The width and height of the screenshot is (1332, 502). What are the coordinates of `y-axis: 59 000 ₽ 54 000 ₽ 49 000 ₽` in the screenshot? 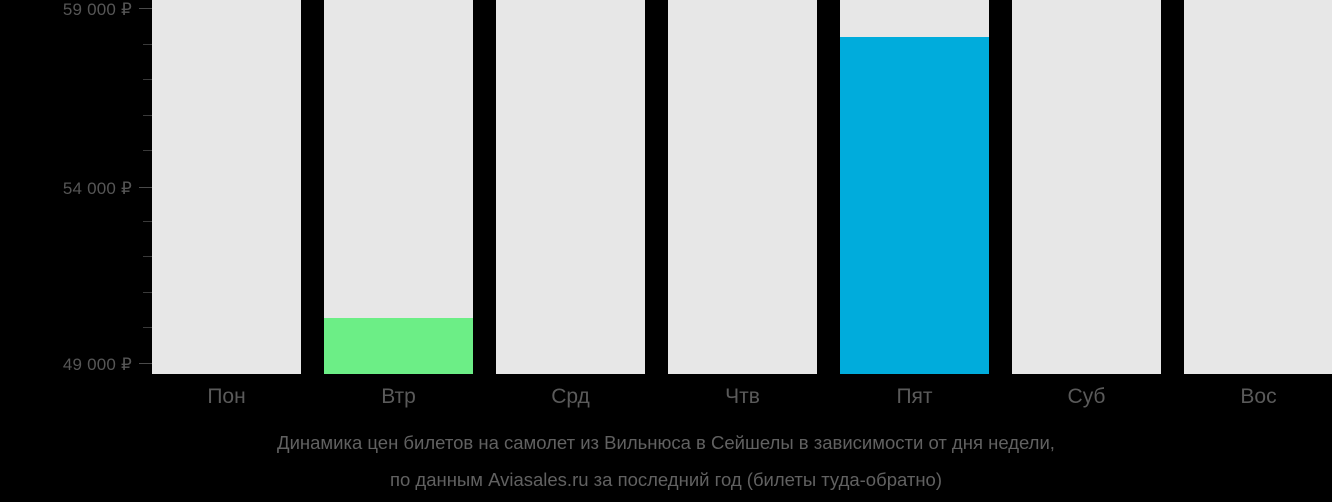 It's located at (76, 187).